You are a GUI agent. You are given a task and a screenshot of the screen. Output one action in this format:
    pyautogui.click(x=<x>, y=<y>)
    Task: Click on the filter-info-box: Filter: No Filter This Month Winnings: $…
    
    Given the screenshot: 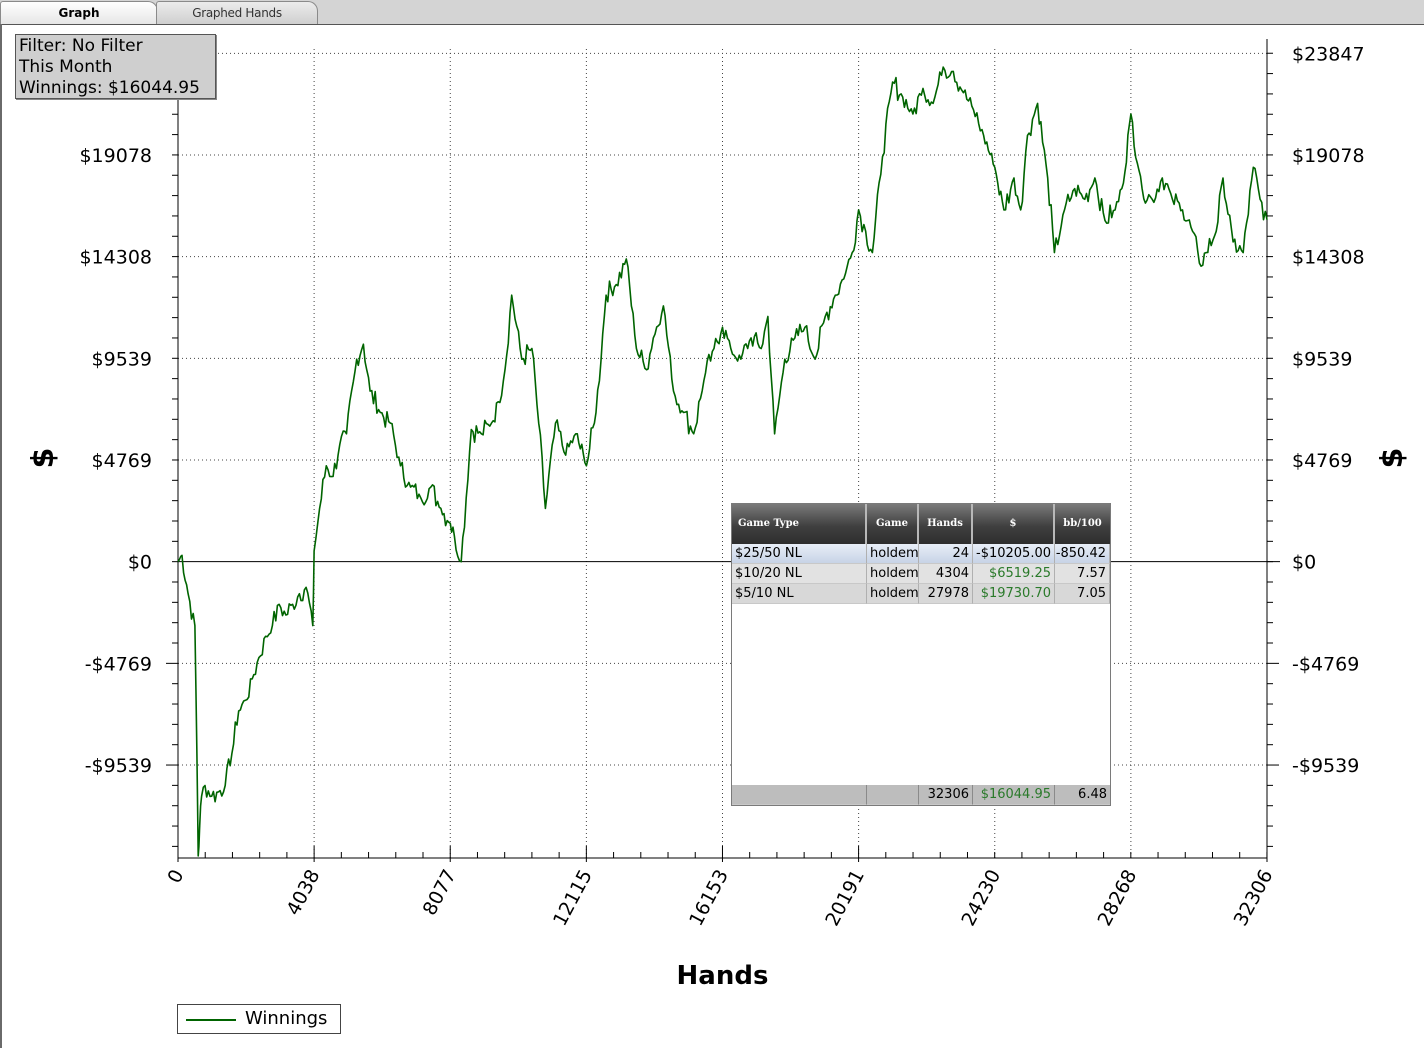 What is the action you would take?
    pyautogui.click(x=115, y=66)
    